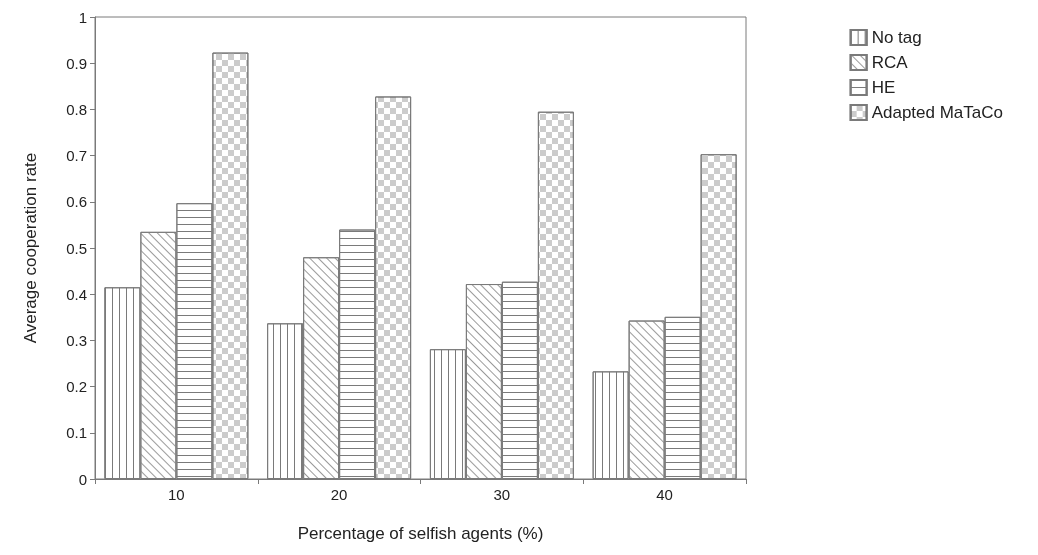 This screenshot has height=555, width=1038. What do you see at coordinates (76, 340) in the screenshot?
I see `y-tick-label: 0.3` at bounding box center [76, 340].